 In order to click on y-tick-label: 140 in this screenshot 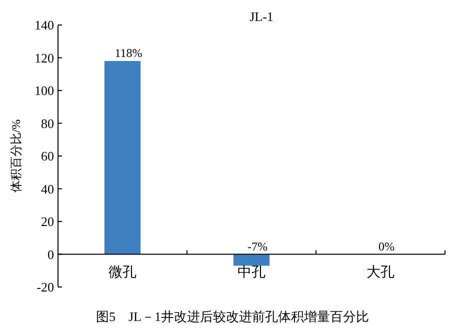, I will do `click(44, 25)`.